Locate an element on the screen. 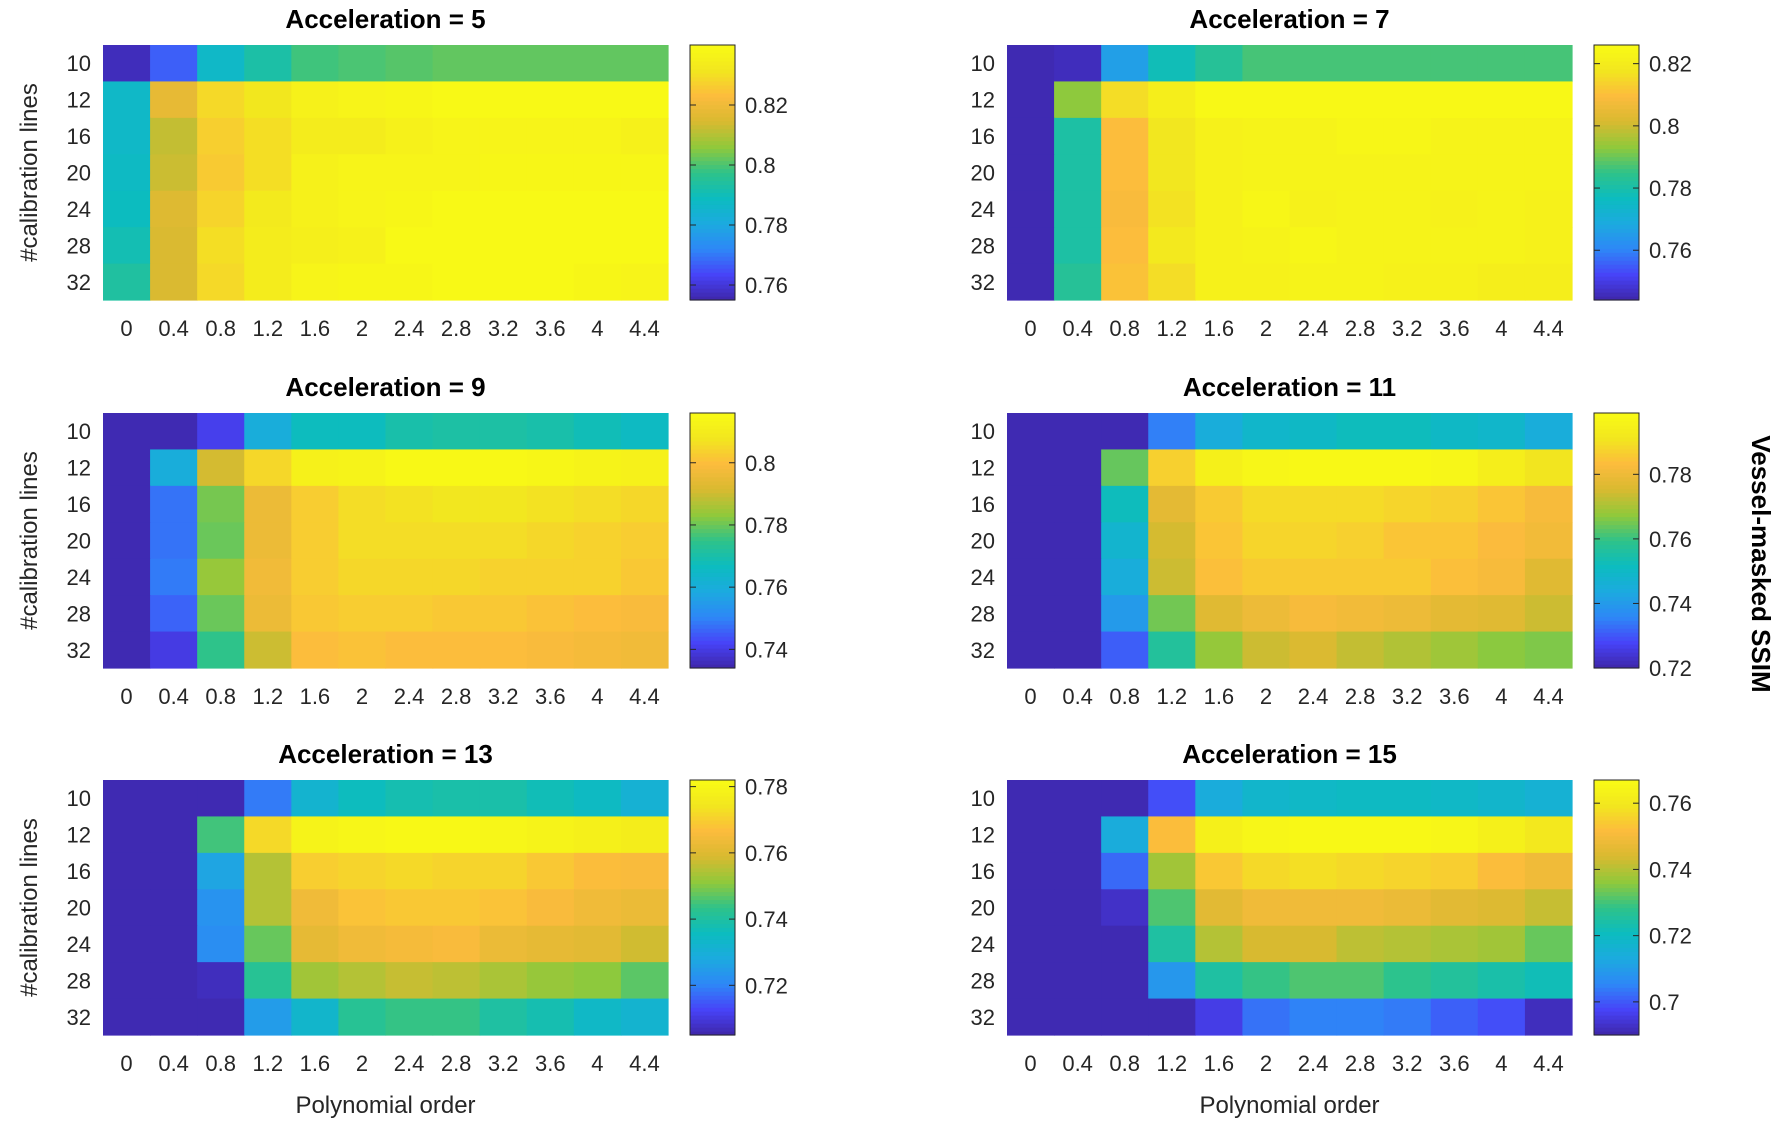 The width and height of the screenshot is (1788, 1129). y-tick-label: 32 is located at coordinates (79, 282).